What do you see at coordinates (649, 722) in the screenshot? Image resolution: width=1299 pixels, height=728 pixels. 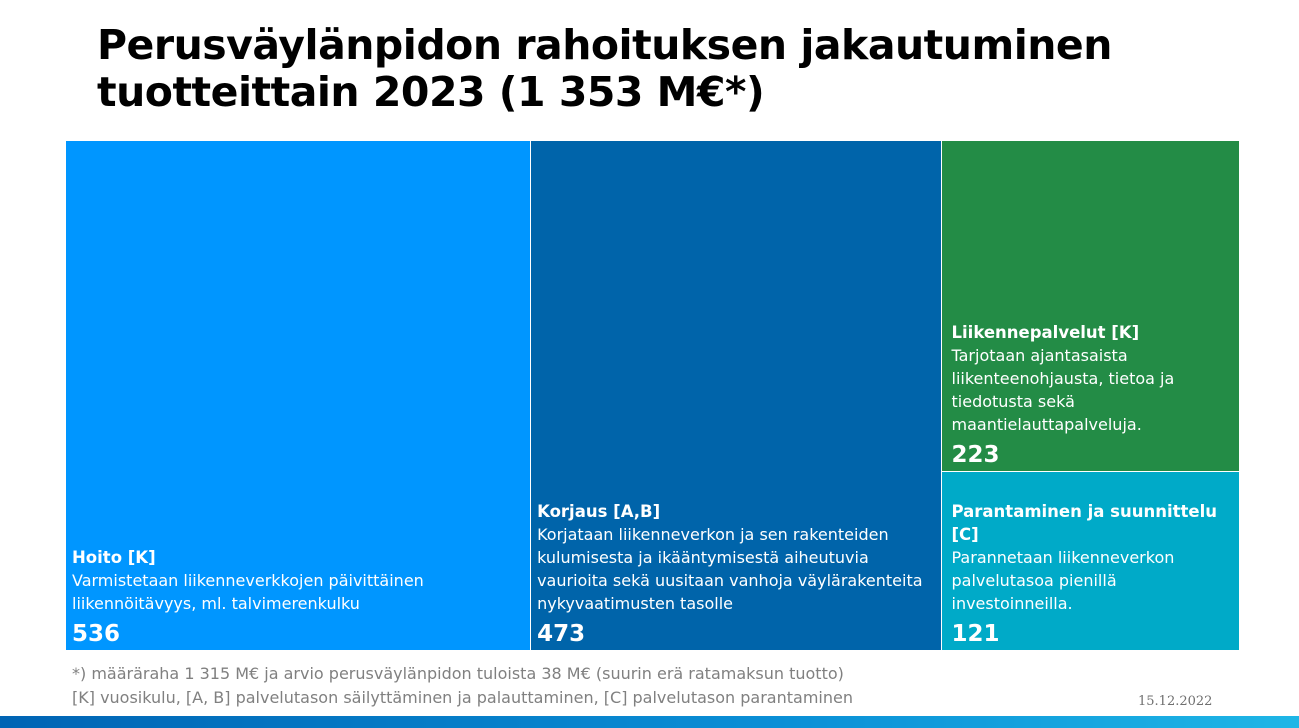 I see `footer-bar` at bounding box center [649, 722].